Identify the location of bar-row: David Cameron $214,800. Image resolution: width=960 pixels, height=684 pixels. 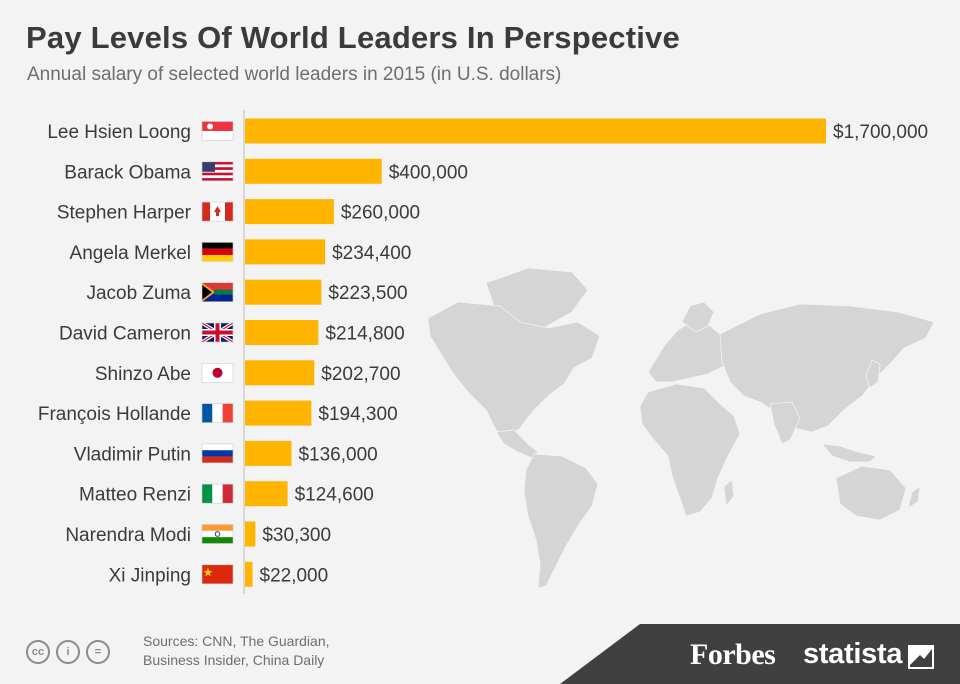
(232, 332).